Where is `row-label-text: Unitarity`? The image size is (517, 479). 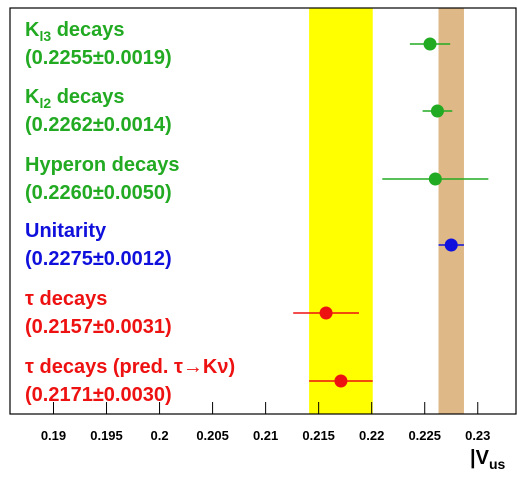
row-label-text: Unitarity is located at coordinates (66, 231).